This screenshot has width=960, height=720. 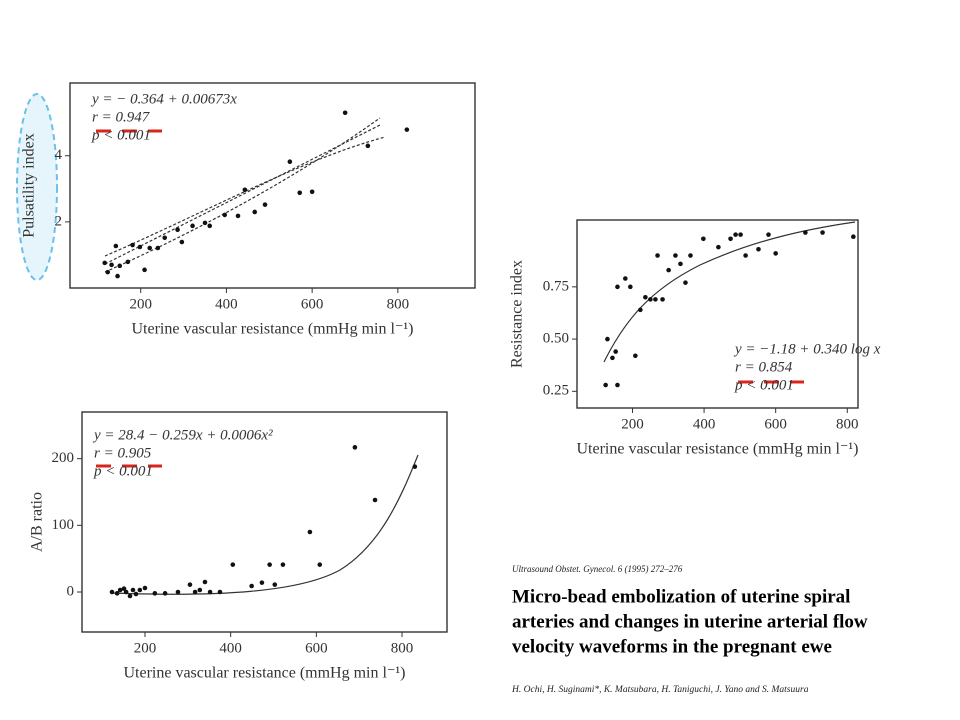 What do you see at coordinates (71, 591) in the screenshot?
I see `y-tick-label: 0` at bounding box center [71, 591].